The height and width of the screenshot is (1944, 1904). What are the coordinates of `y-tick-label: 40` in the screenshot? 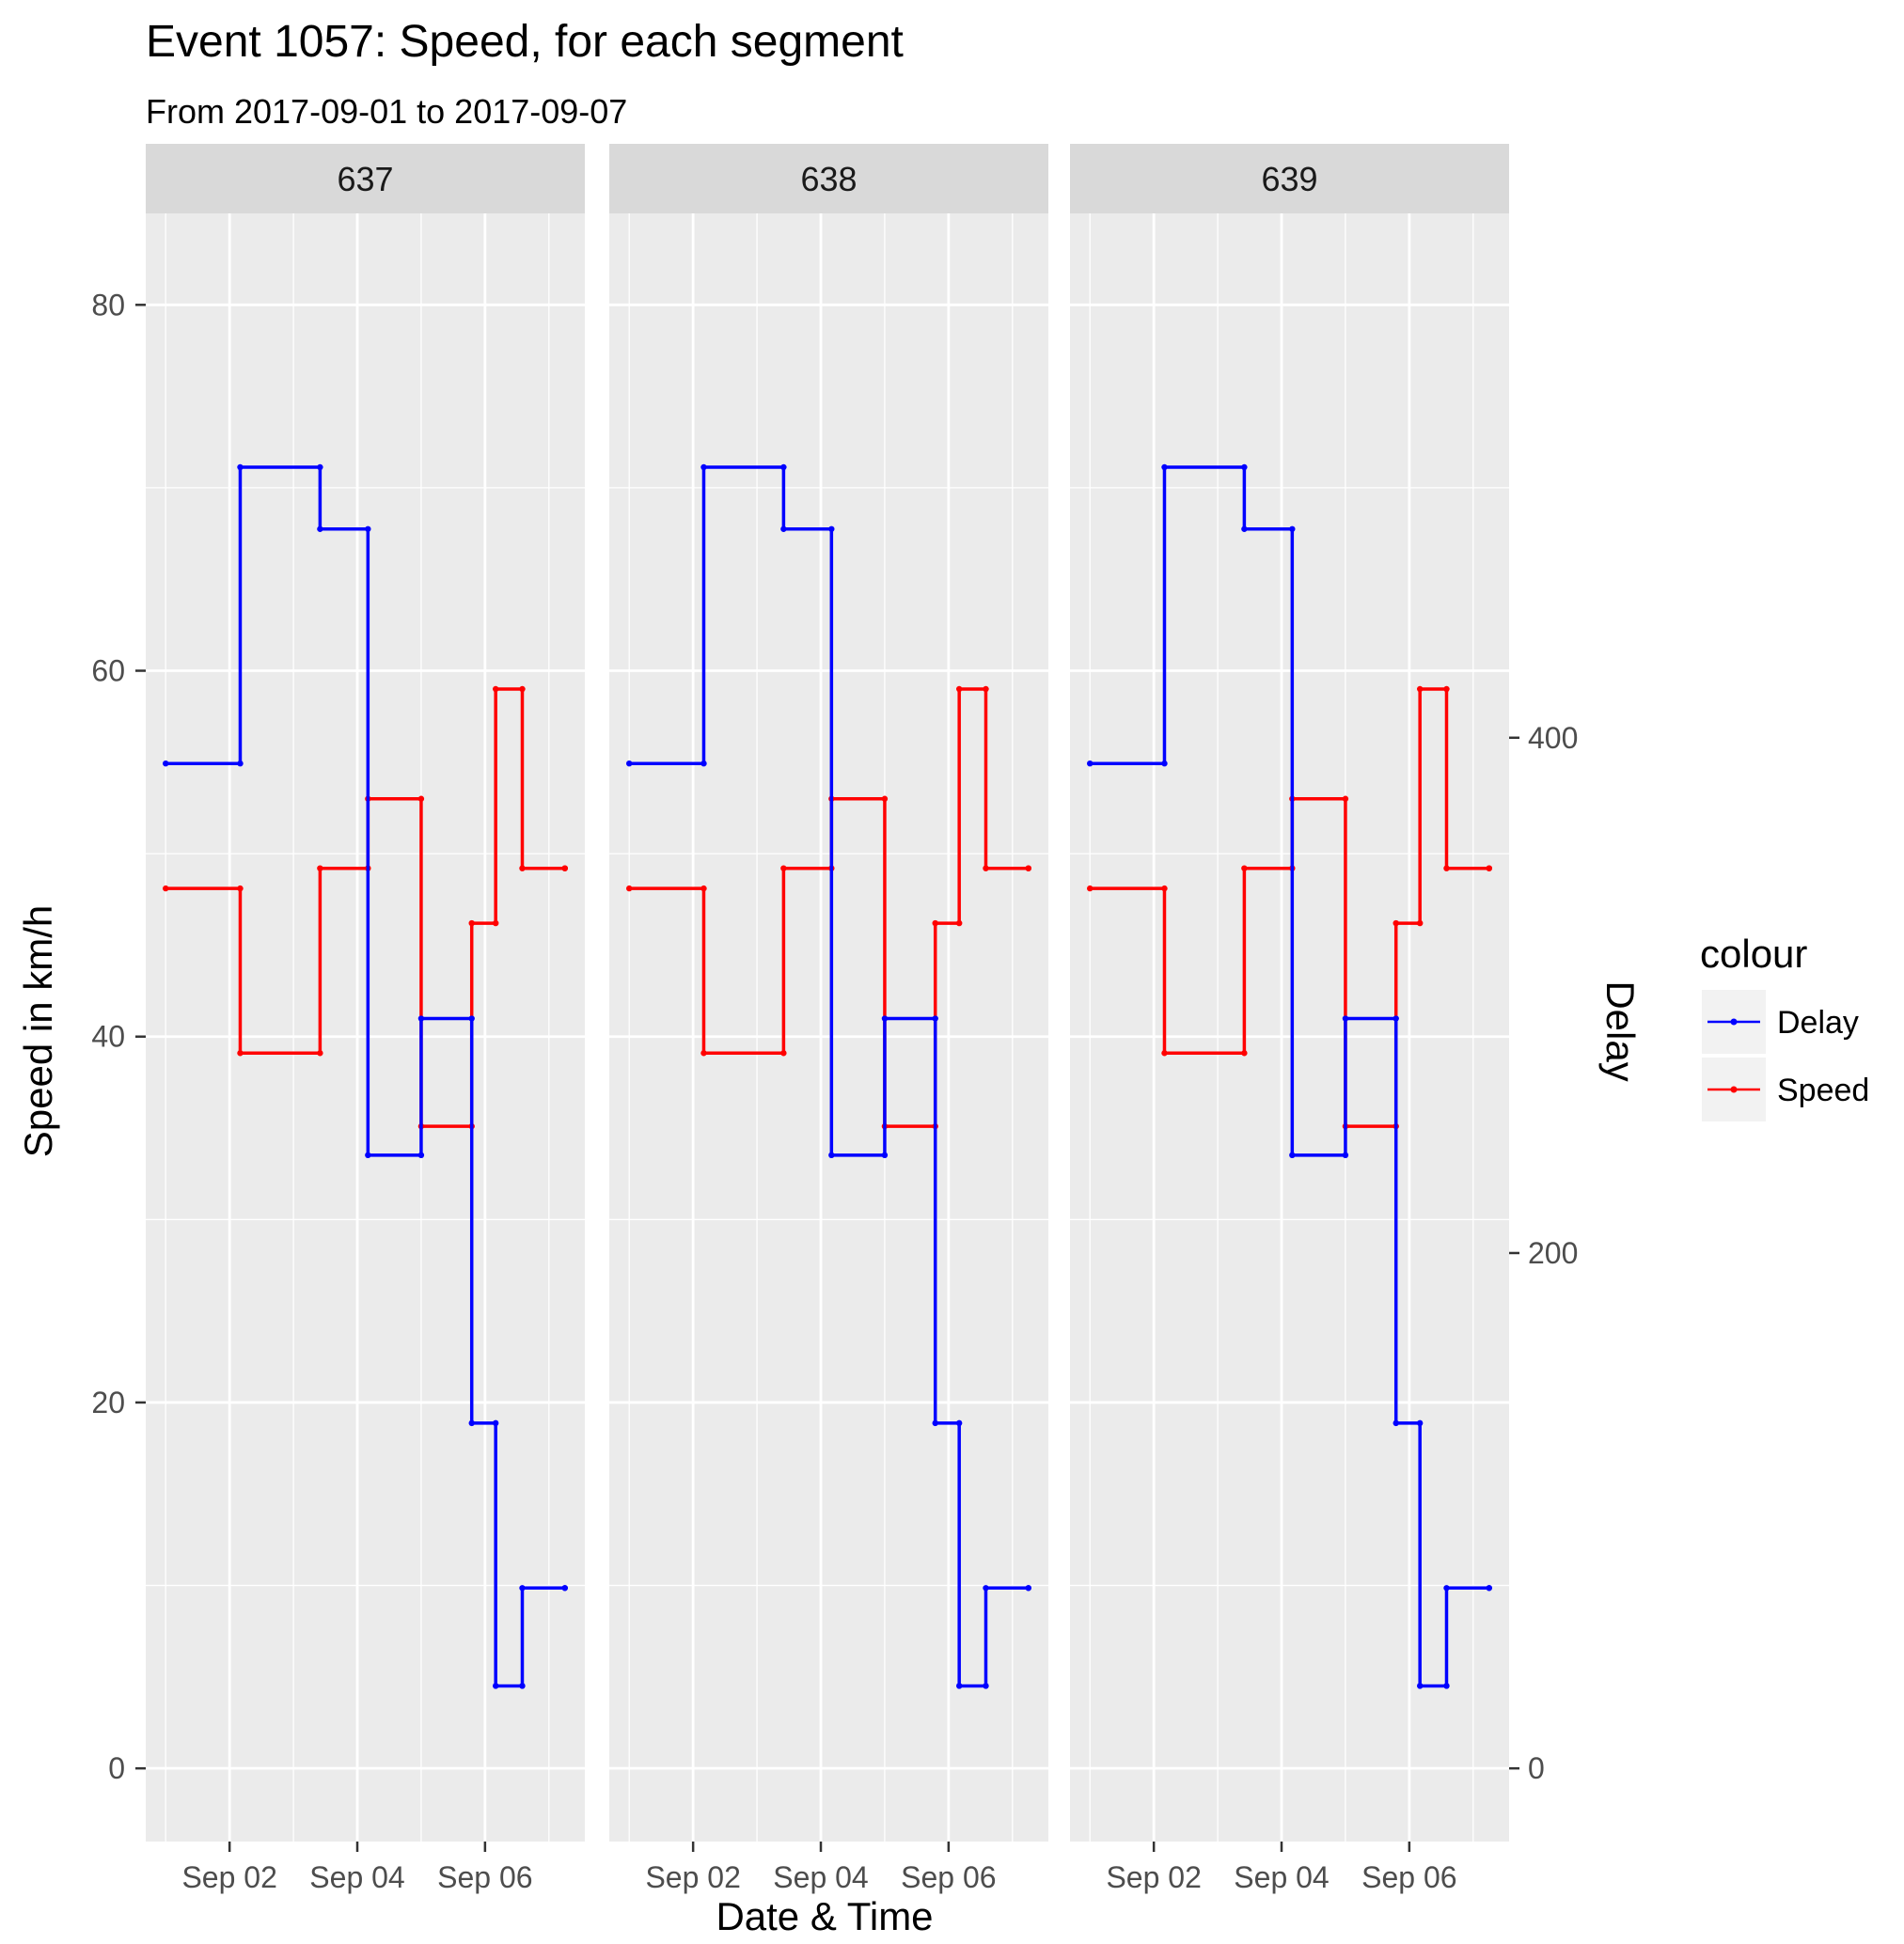 It's located at (108, 1037).